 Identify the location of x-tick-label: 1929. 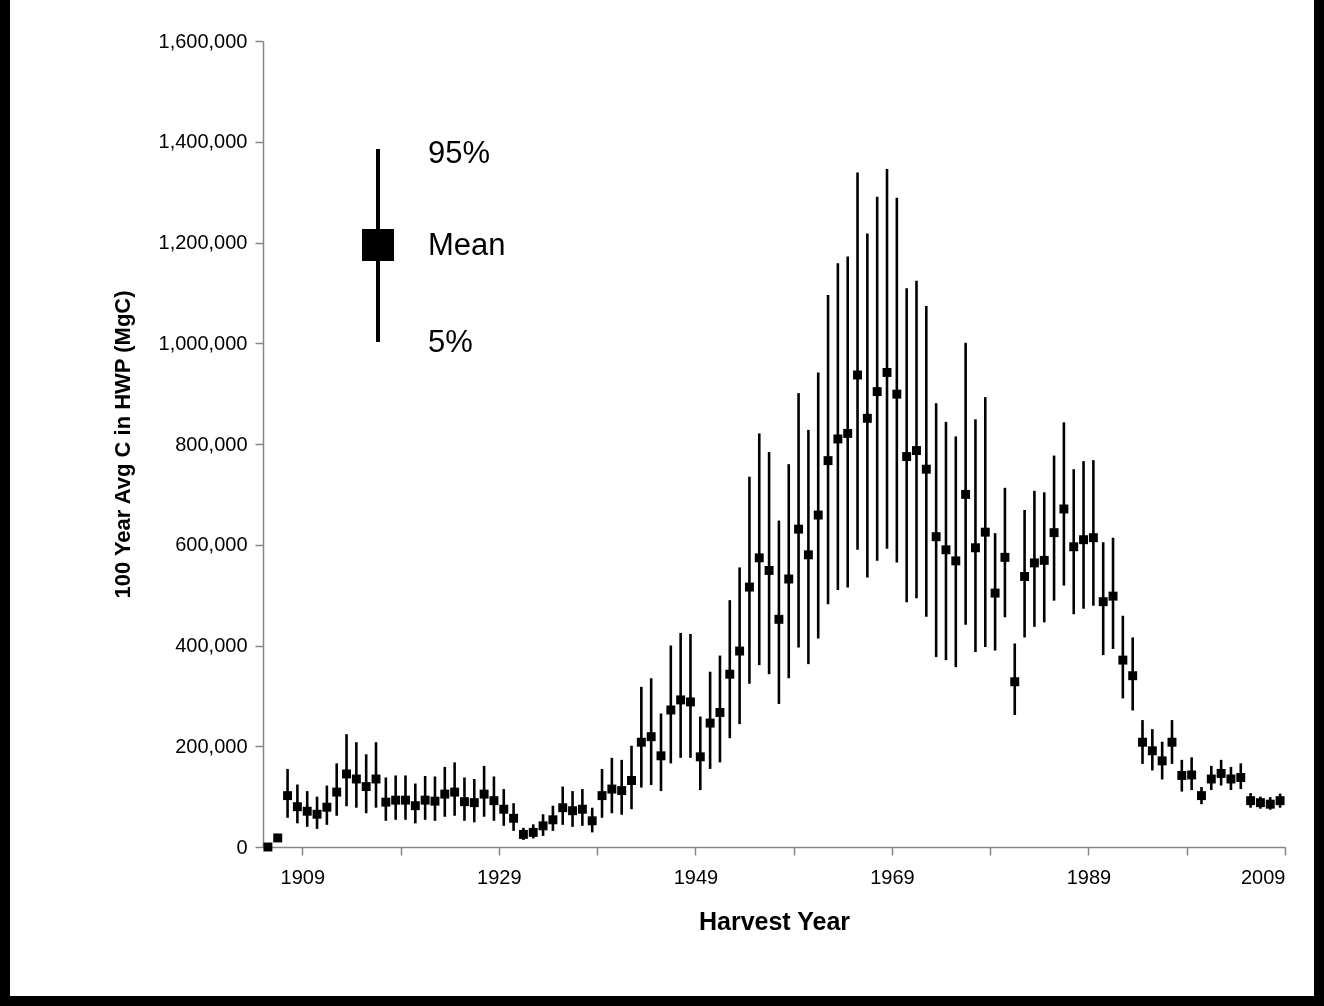
(499, 876).